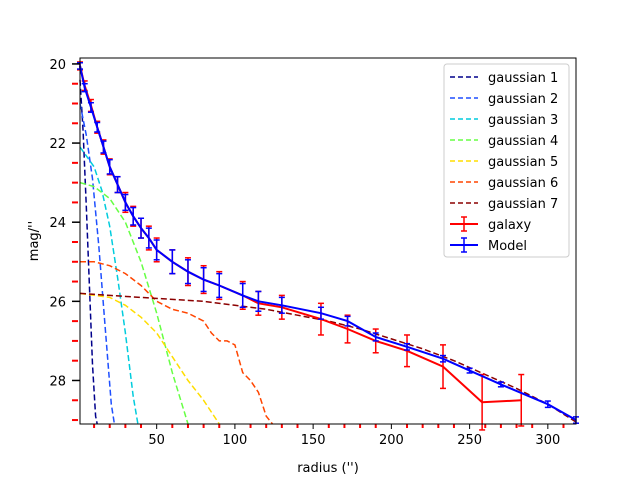 The height and width of the screenshot is (485, 640). Describe the element at coordinates (547, 440) in the screenshot. I see `x-tick-label: 300` at that location.